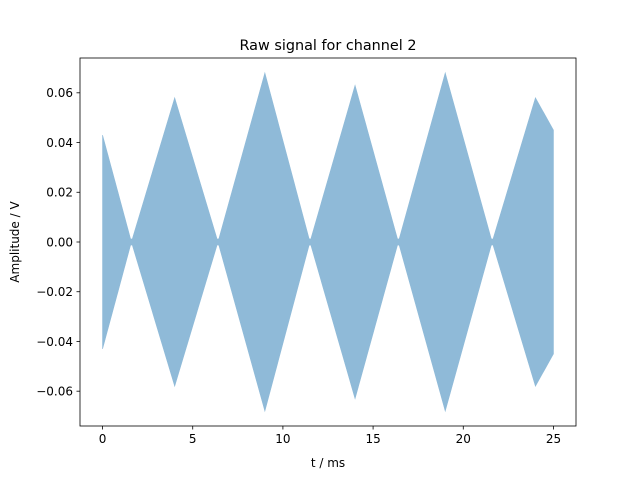 The height and width of the screenshot is (480, 640). I want to click on x-tick-label: 25, so click(553, 439).